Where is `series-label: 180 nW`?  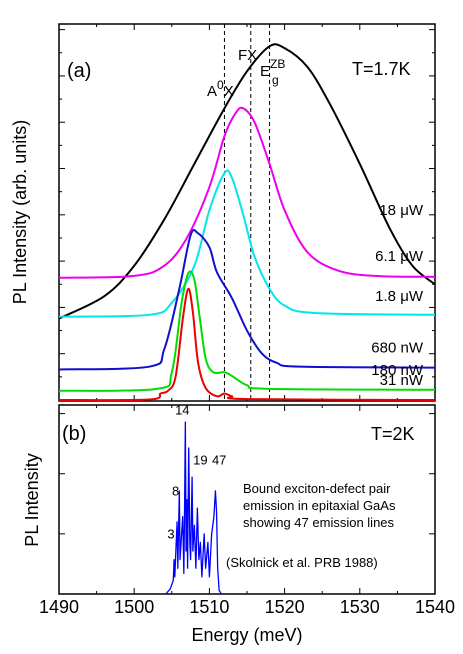
series-label: 180 nW is located at coordinates (397, 370).